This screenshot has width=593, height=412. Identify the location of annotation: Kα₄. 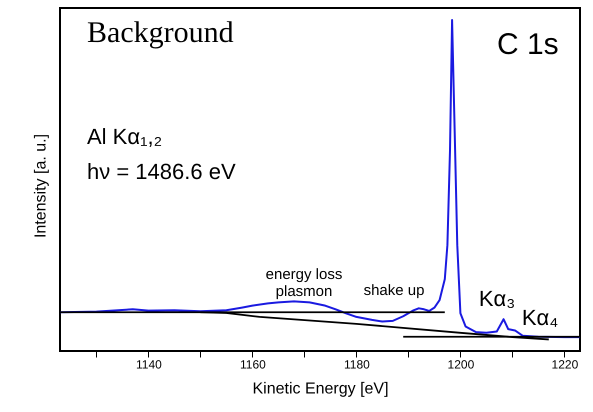
(540, 317).